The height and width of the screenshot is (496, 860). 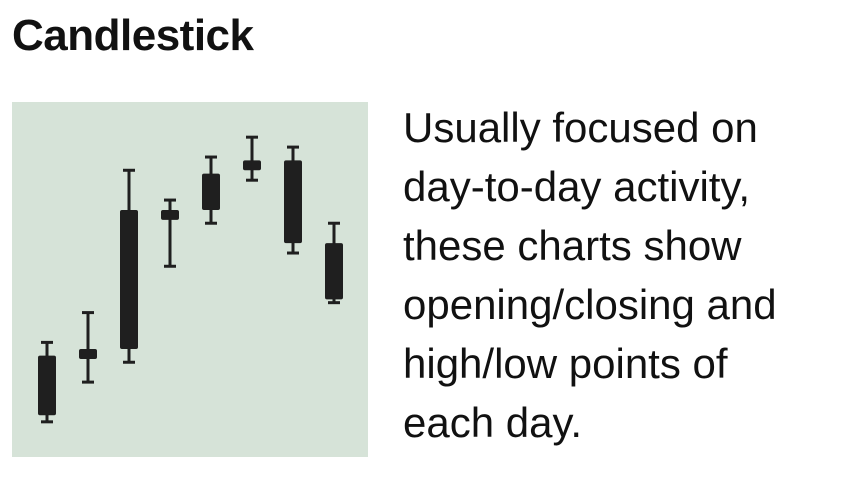 What do you see at coordinates (572, 245) in the screenshot?
I see `description-line: these charts show` at bounding box center [572, 245].